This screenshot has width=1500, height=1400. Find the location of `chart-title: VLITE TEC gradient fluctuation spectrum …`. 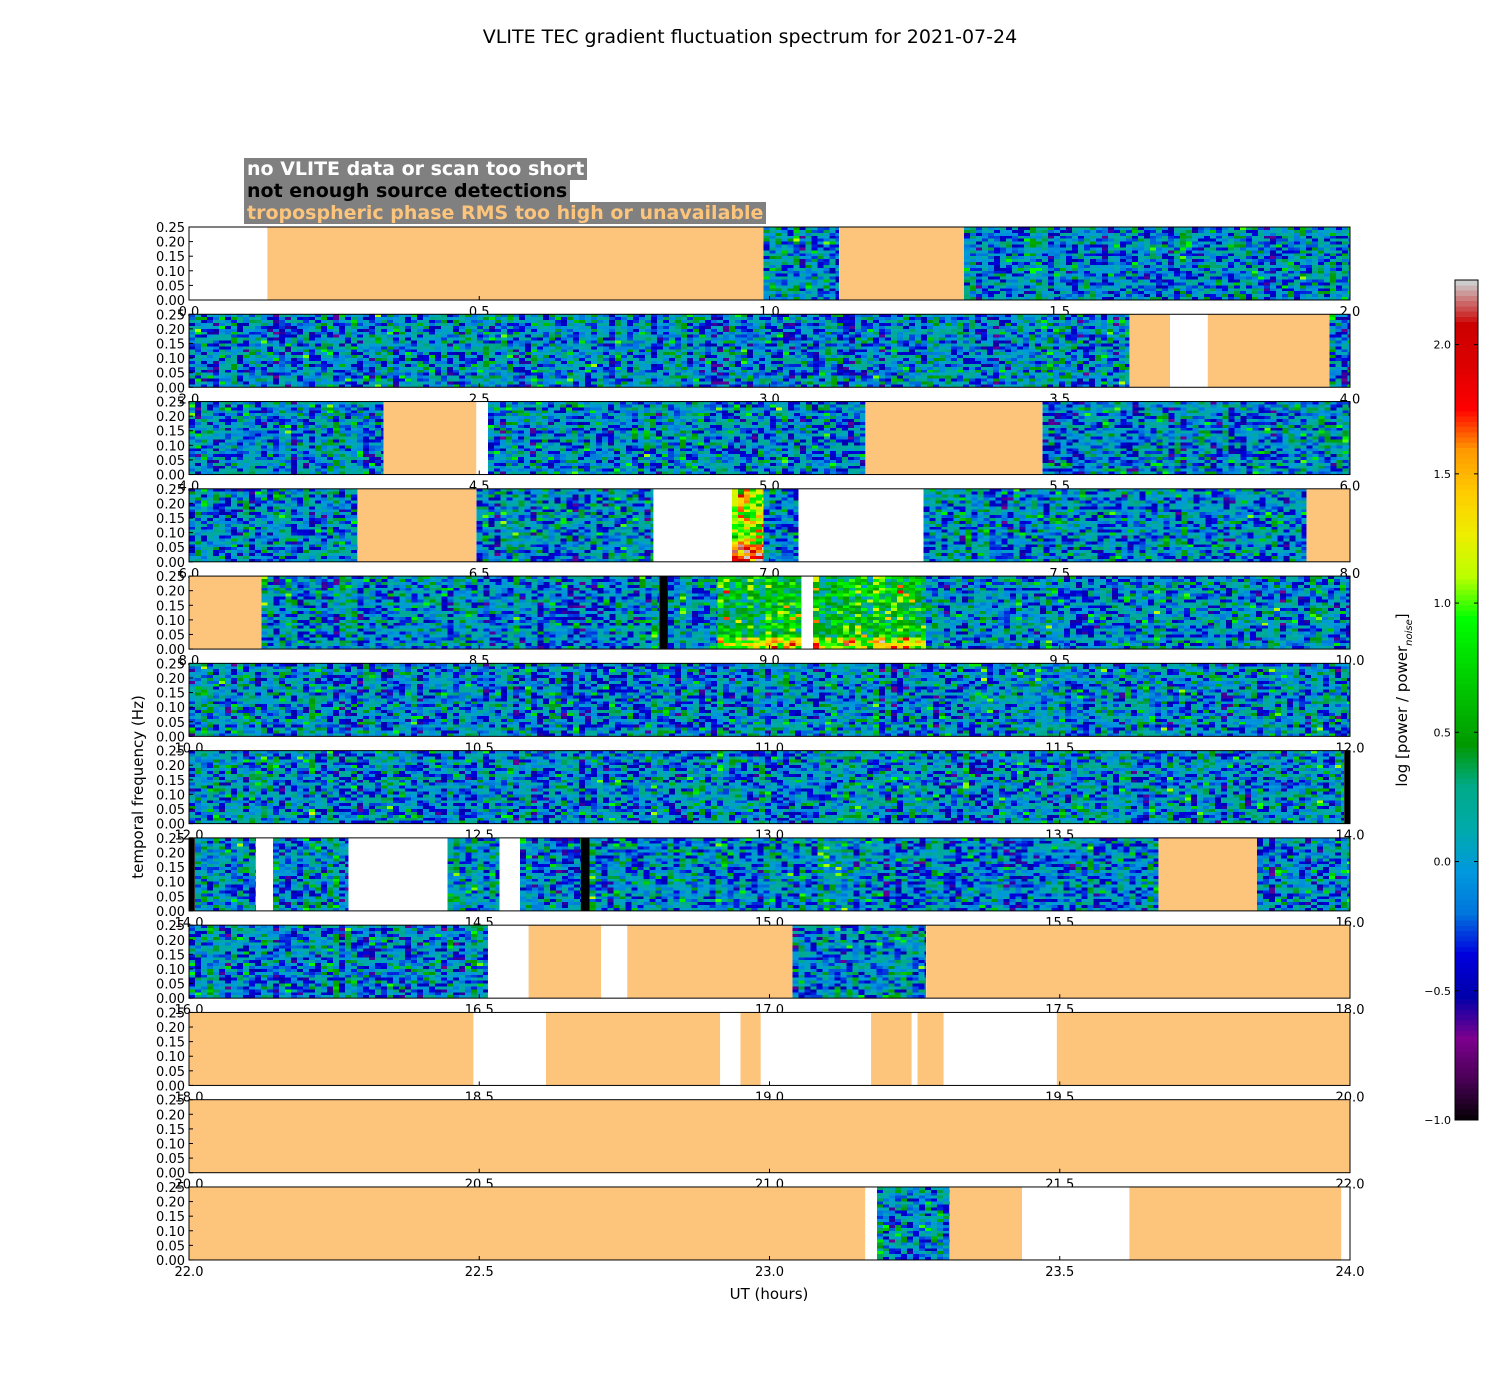

chart-title: VLITE TEC gradient fluctuation spectrum … is located at coordinates (750, 37).